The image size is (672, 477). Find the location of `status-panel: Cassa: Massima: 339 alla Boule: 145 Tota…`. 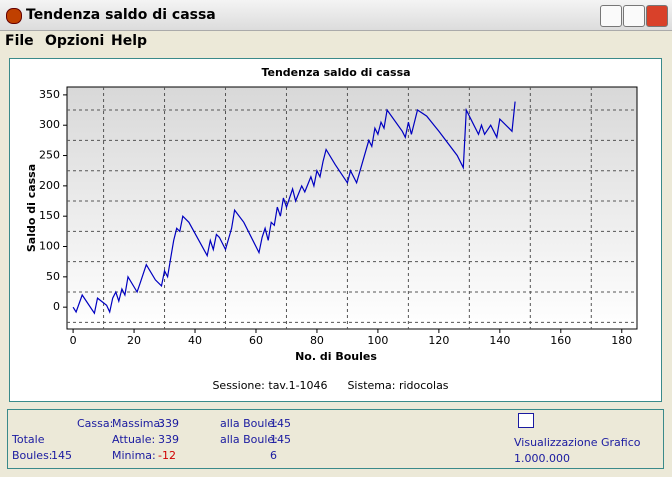

status-panel: Cassa: Massima: 339 alla Boule: 145 Tota… is located at coordinates (335, 439).